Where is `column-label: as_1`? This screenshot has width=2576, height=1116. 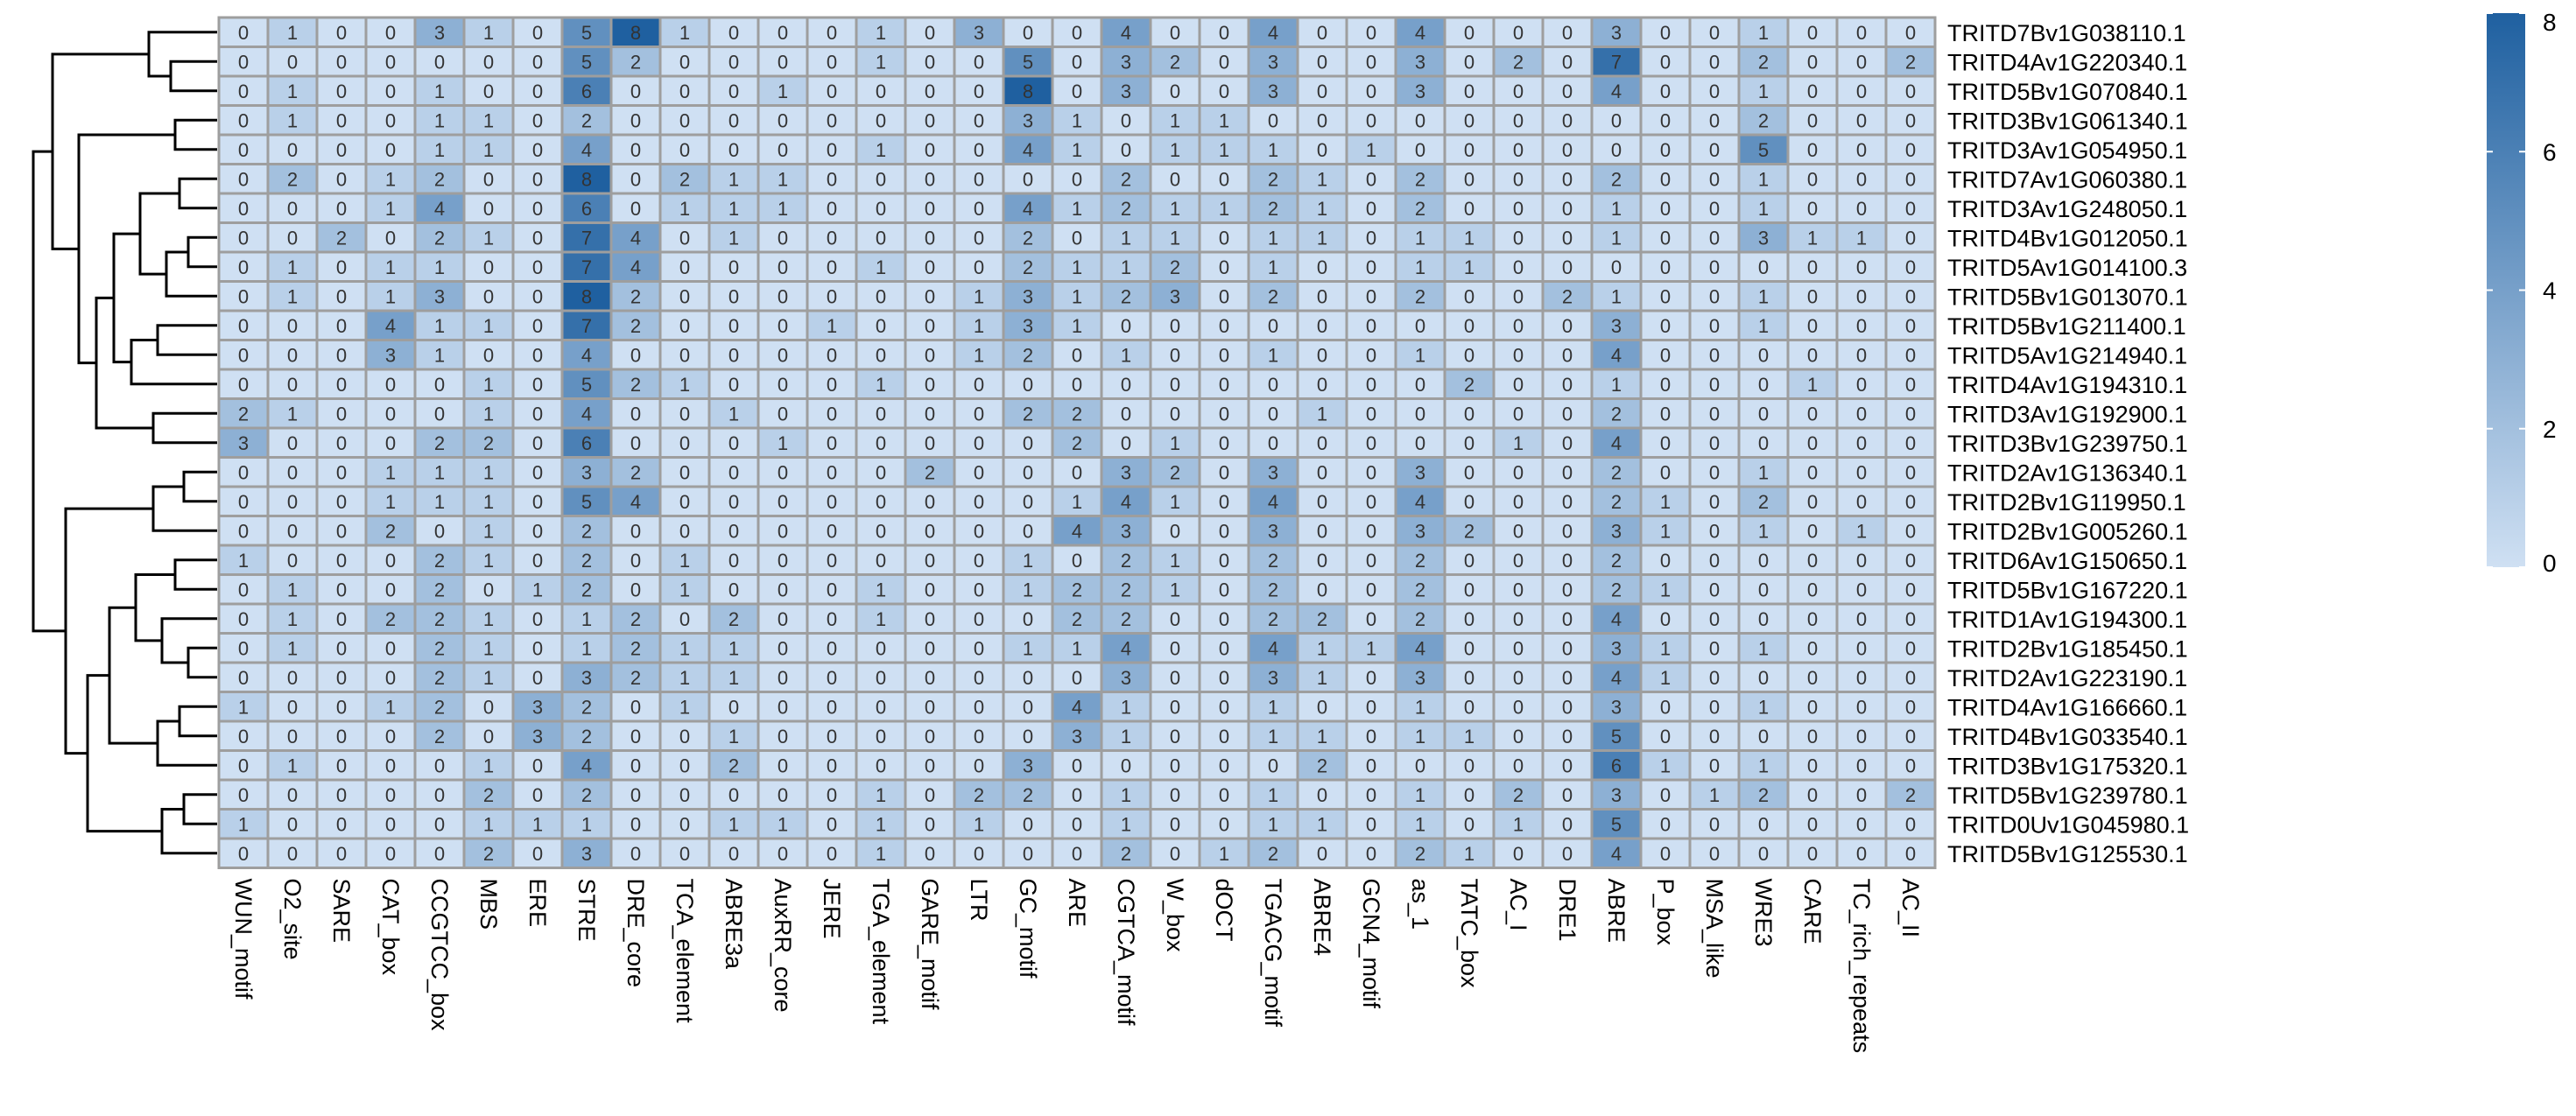
column-label: as_1 is located at coordinates (1420, 904).